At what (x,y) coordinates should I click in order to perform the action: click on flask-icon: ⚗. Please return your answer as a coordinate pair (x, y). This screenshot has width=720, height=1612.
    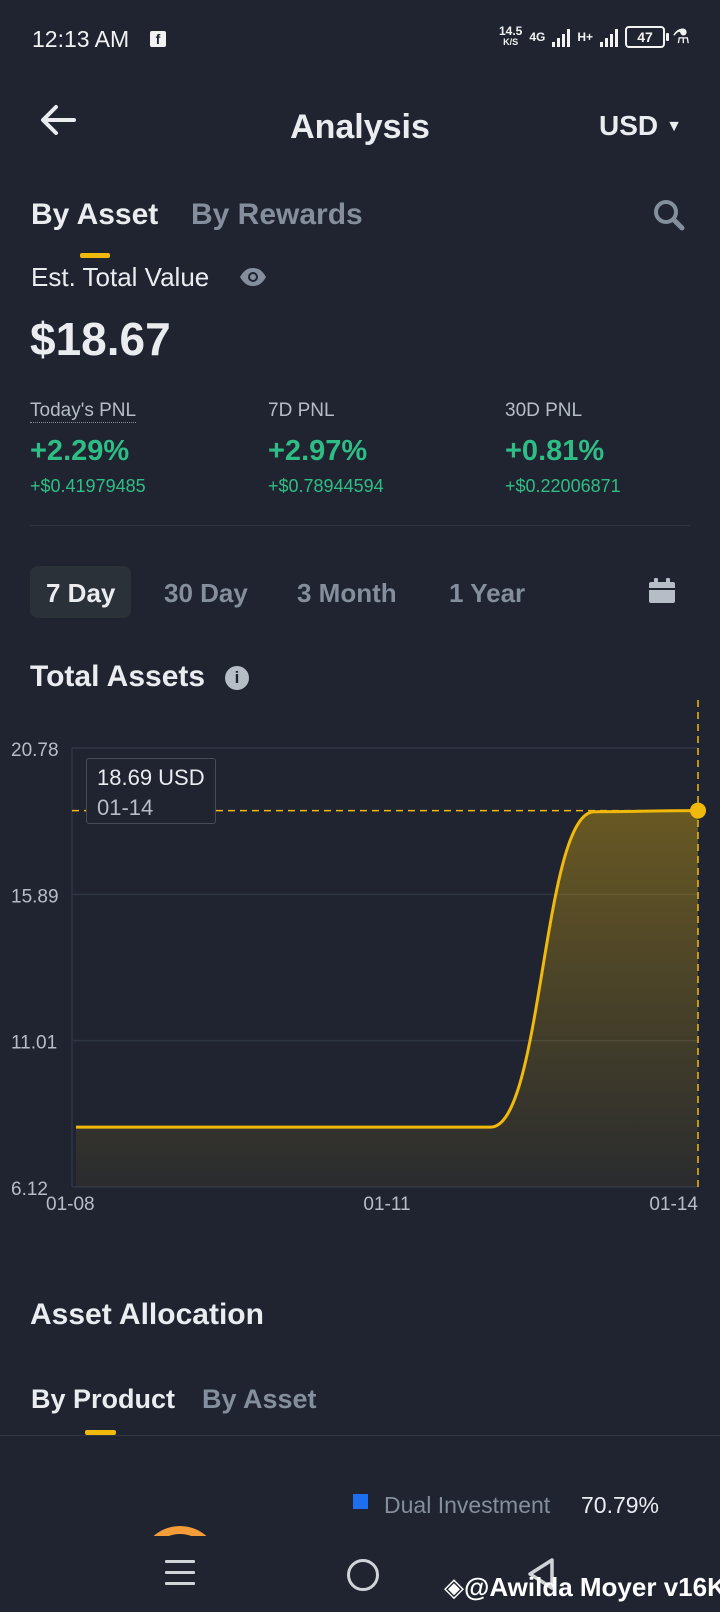
    Looking at the image, I should click on (681, 37).